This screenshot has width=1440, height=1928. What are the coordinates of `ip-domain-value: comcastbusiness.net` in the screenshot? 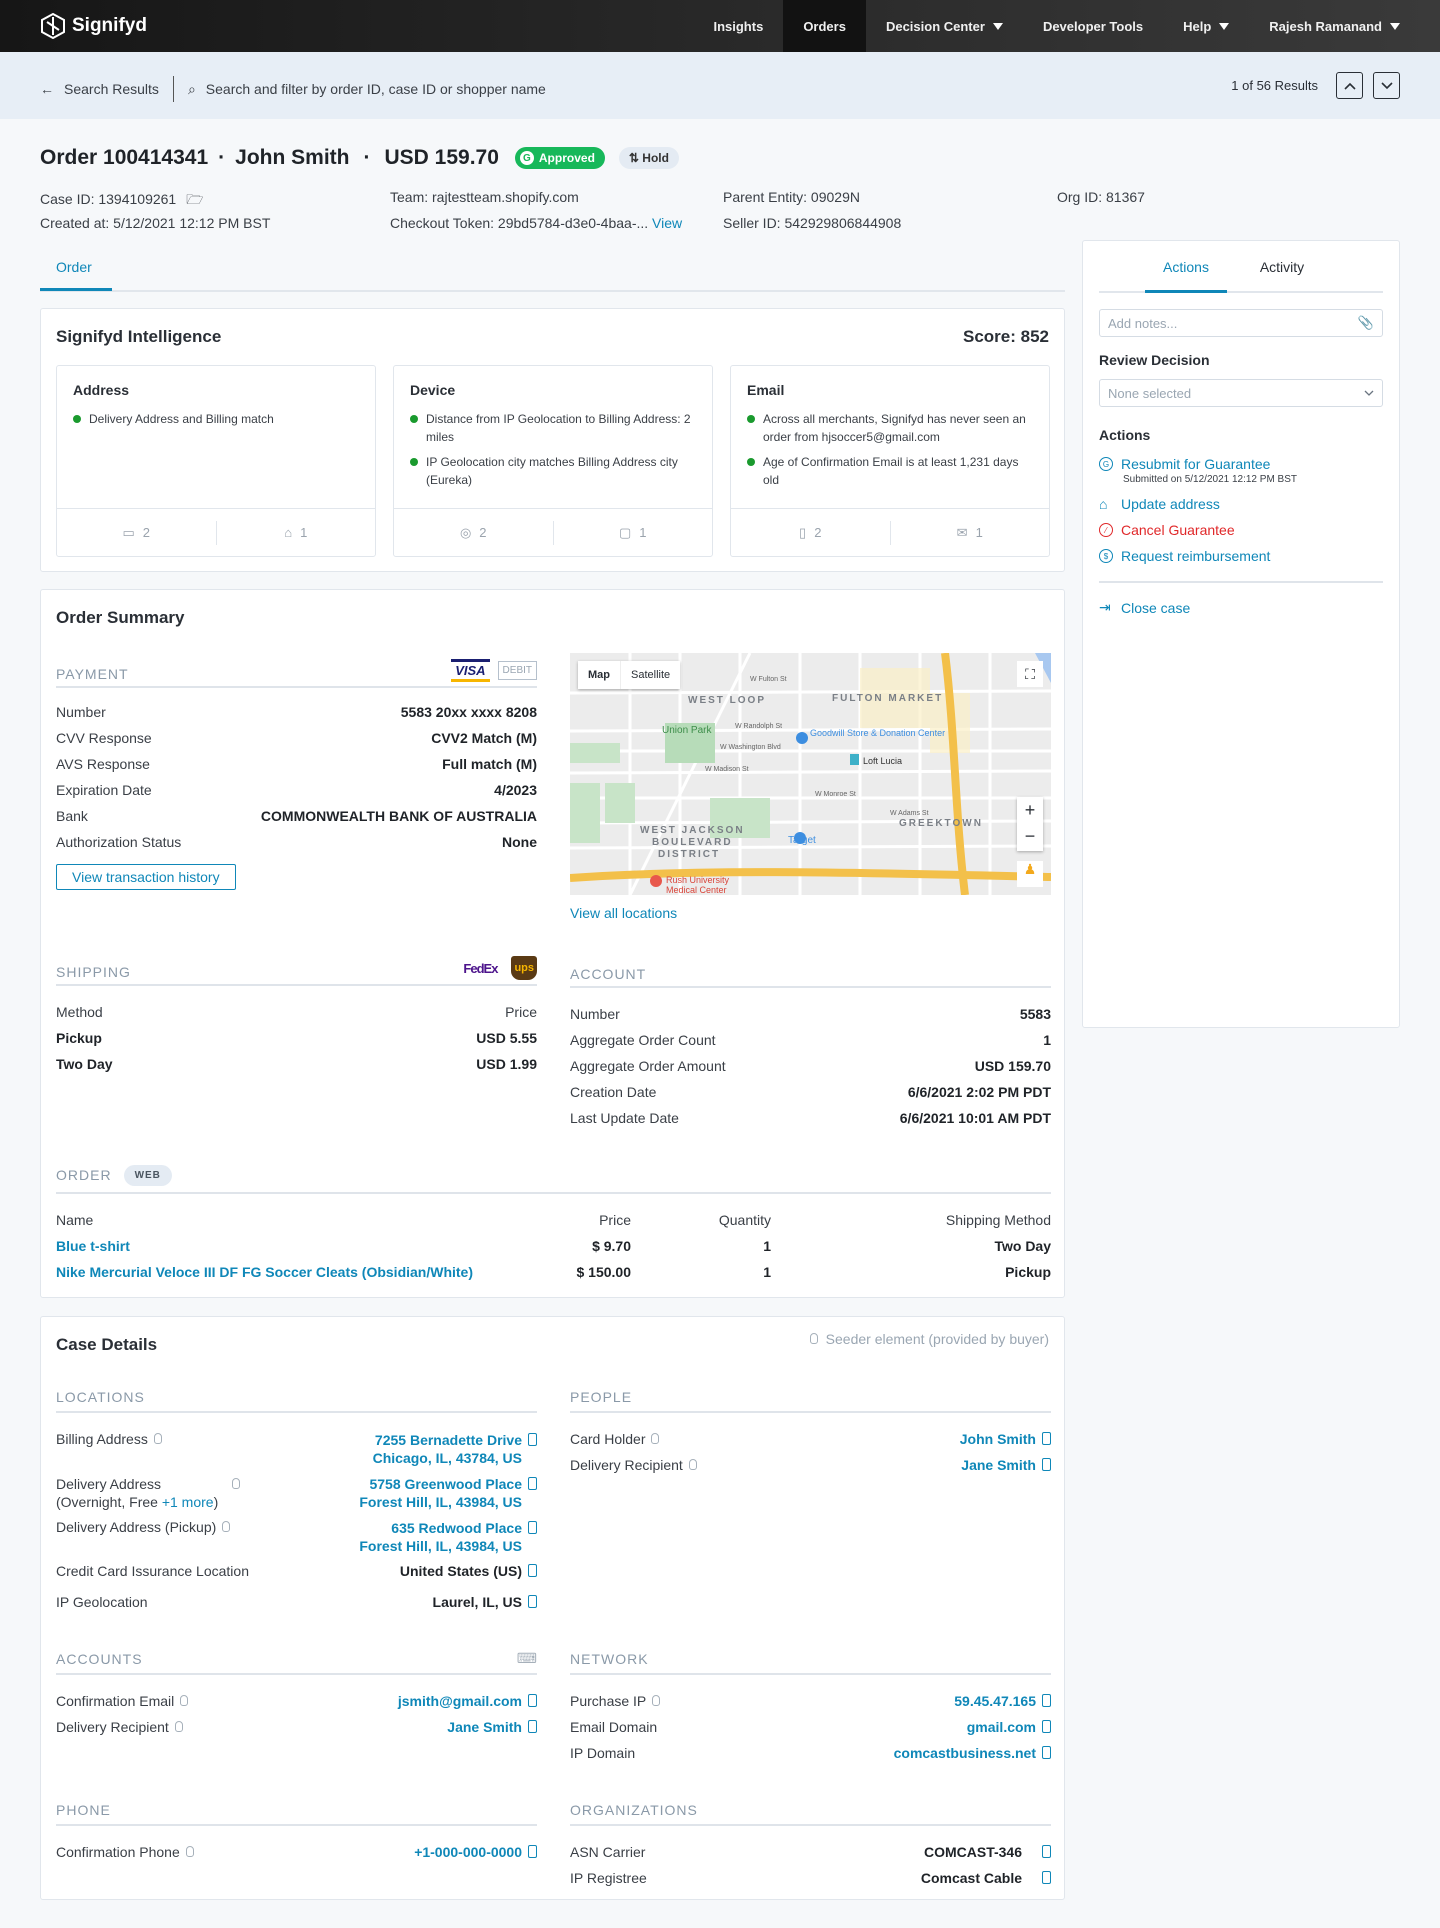 It's located at (972, 1753).